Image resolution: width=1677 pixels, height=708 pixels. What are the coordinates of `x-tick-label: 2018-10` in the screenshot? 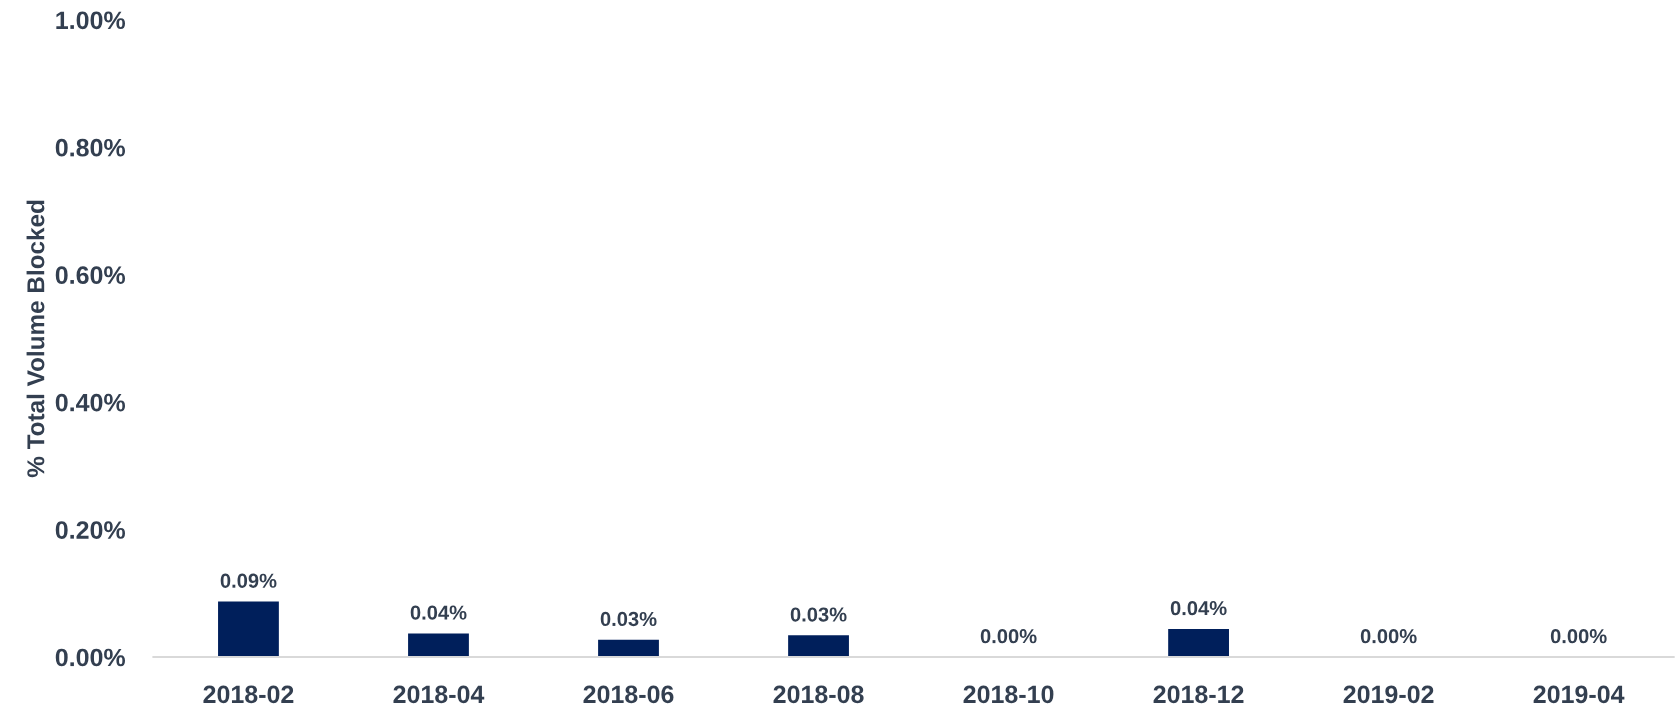 It's located at (1008, 694).